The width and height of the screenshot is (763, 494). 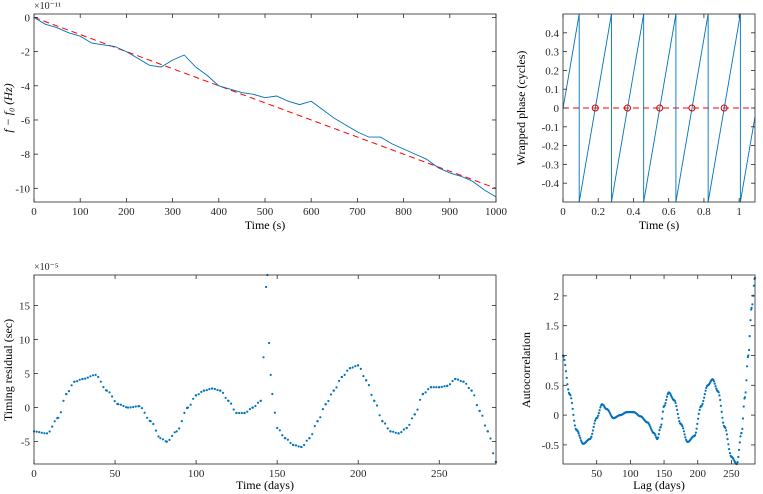 What do you see at coordinates (651, 116) in the screenshot?
I see `phase-x-ticks: 0 0.2 0.4 0.6 0.8 1` at bounding box center [651, 116].